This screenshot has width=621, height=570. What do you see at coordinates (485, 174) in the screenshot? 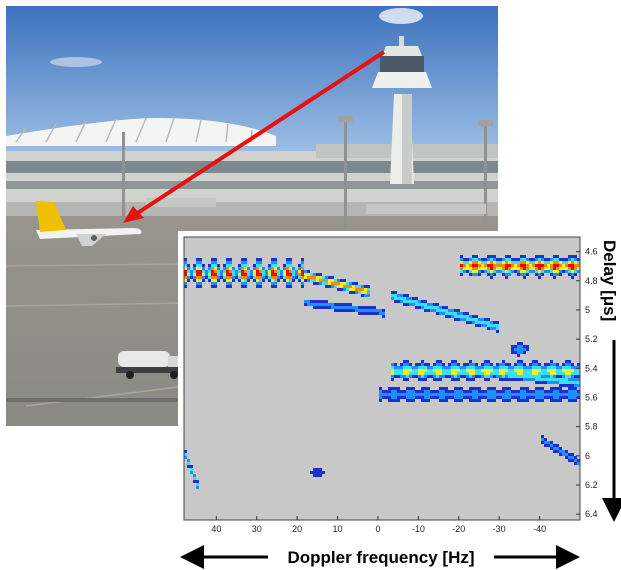
I see `light-mast` at bounding box center [485, 174].